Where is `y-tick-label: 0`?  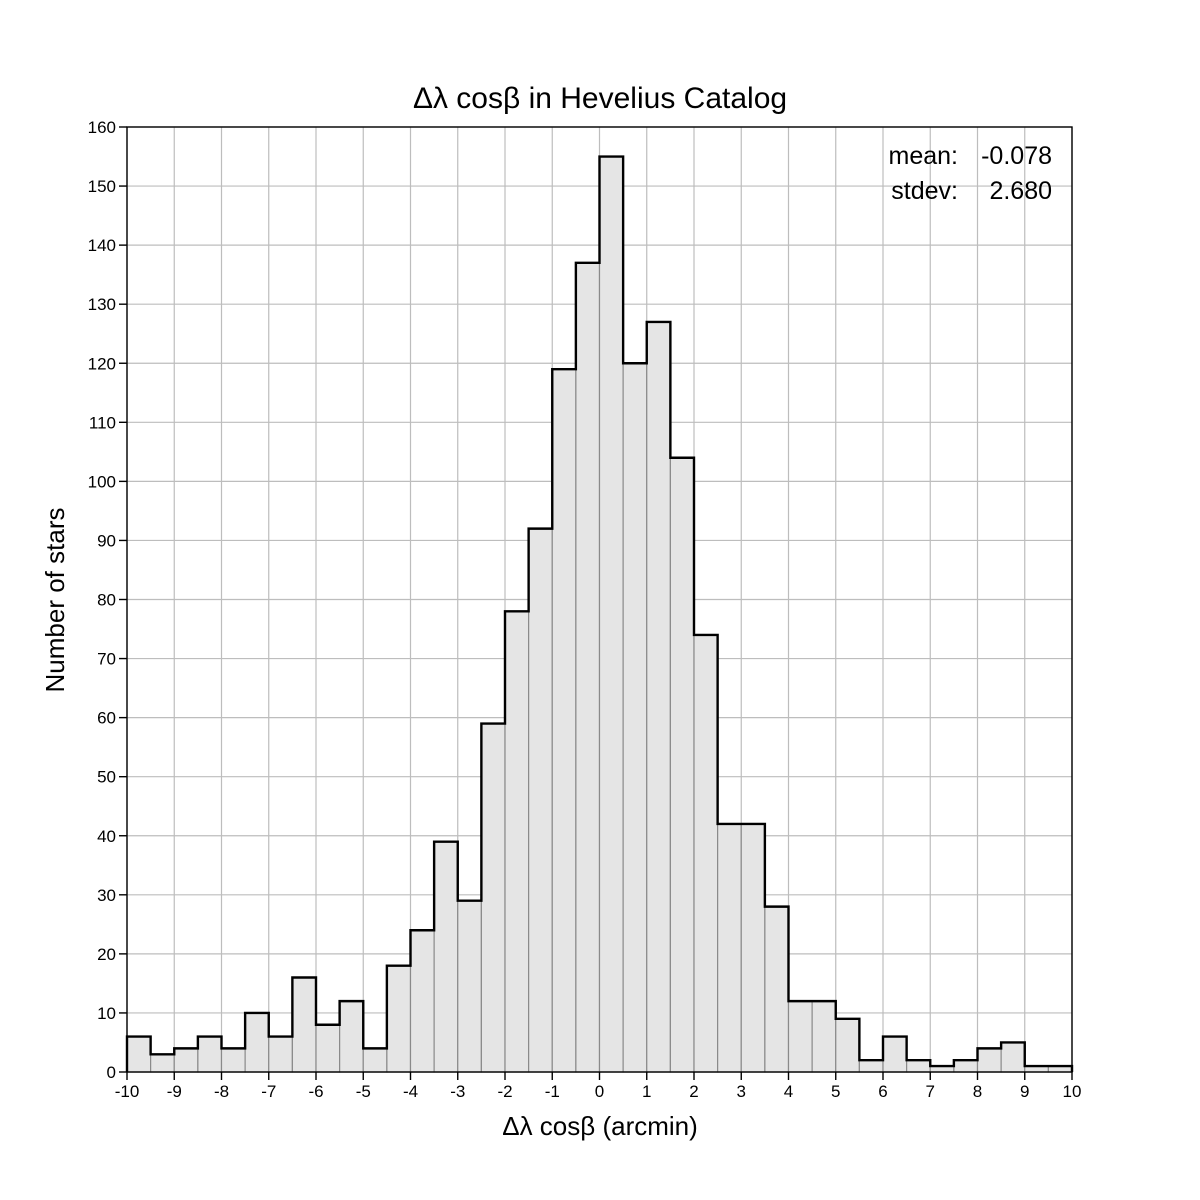
y-tick-label: 0 is located at coordinates (111, 1072).